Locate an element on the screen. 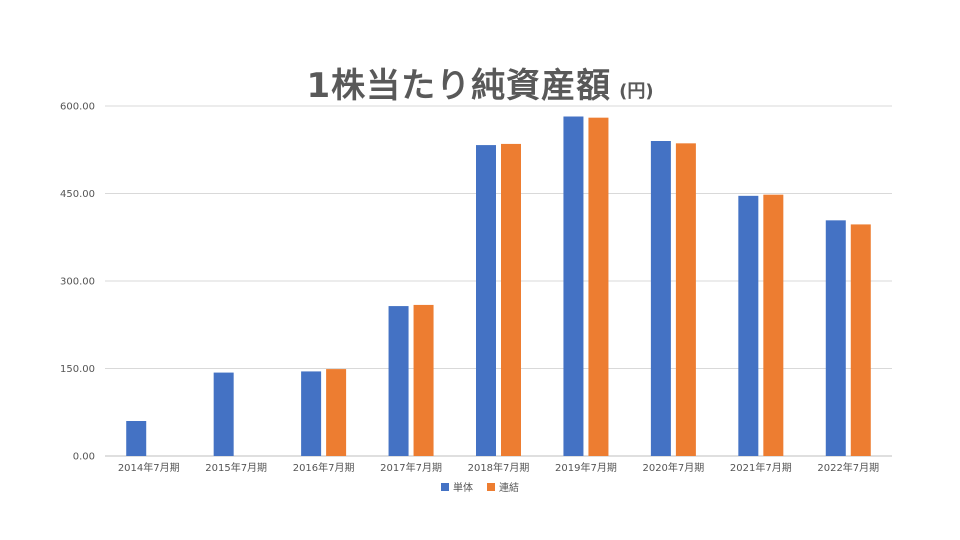  y-tick-label: 600.00 is located at coordinates (77, 107).